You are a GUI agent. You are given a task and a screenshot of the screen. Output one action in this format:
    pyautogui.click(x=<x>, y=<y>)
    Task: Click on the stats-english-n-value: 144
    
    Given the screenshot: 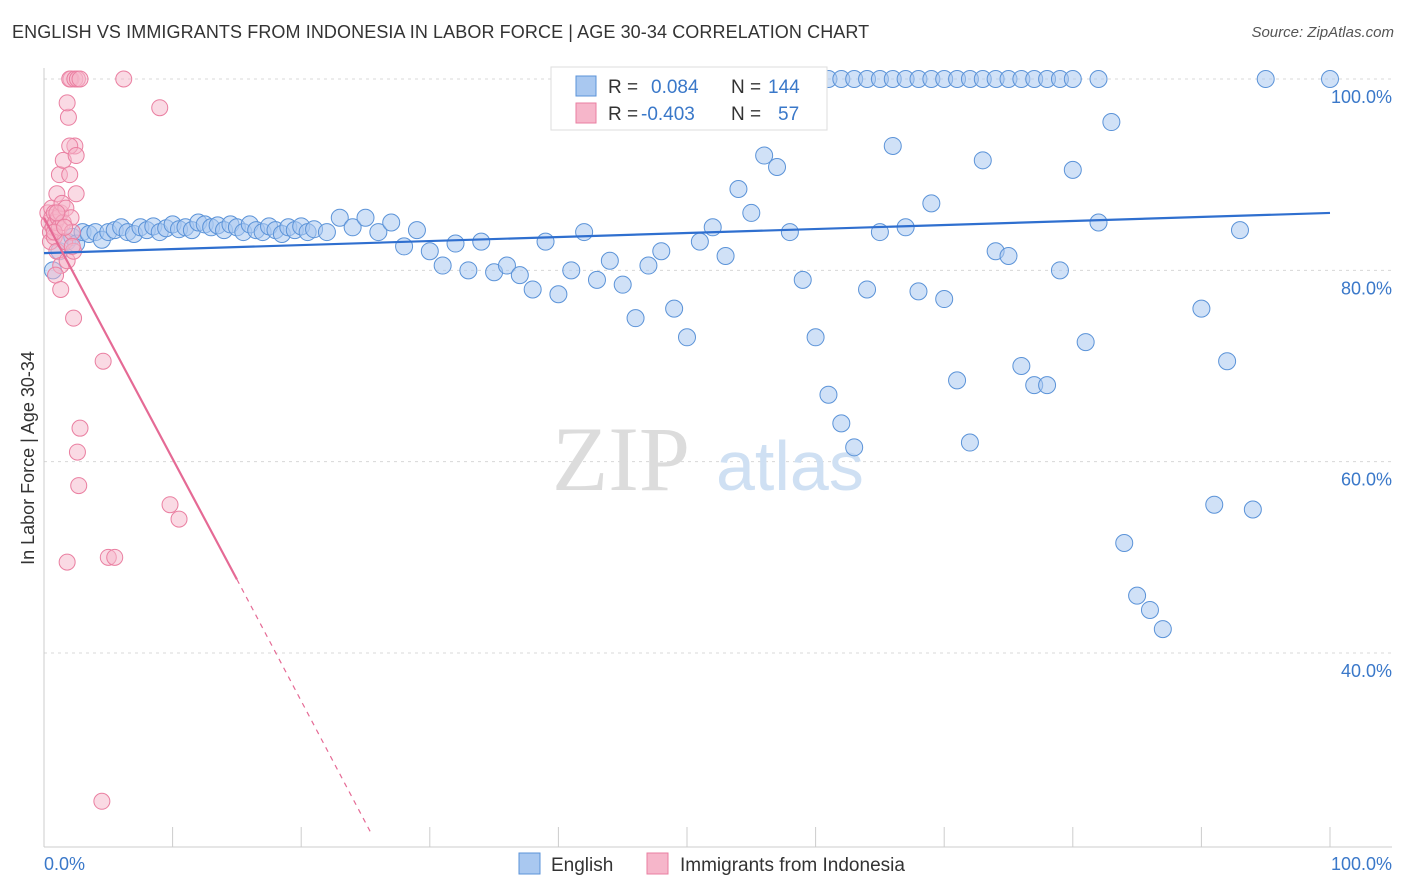 What is the action you would take?
    pyautogui.click(x=784, y=87)
    